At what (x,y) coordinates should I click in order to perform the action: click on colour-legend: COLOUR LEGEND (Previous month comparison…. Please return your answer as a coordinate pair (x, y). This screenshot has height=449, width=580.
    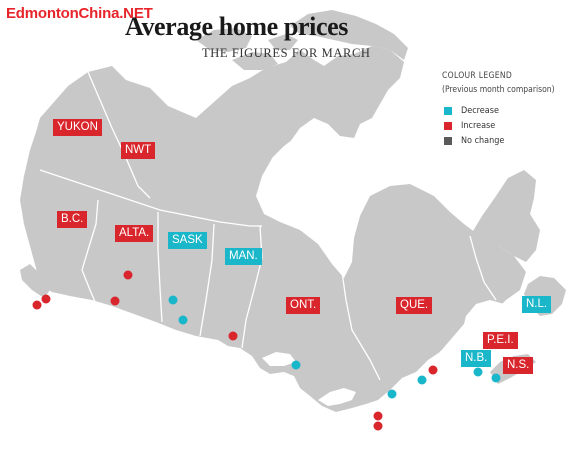
    Looking at the image, I should click on (510, 109).